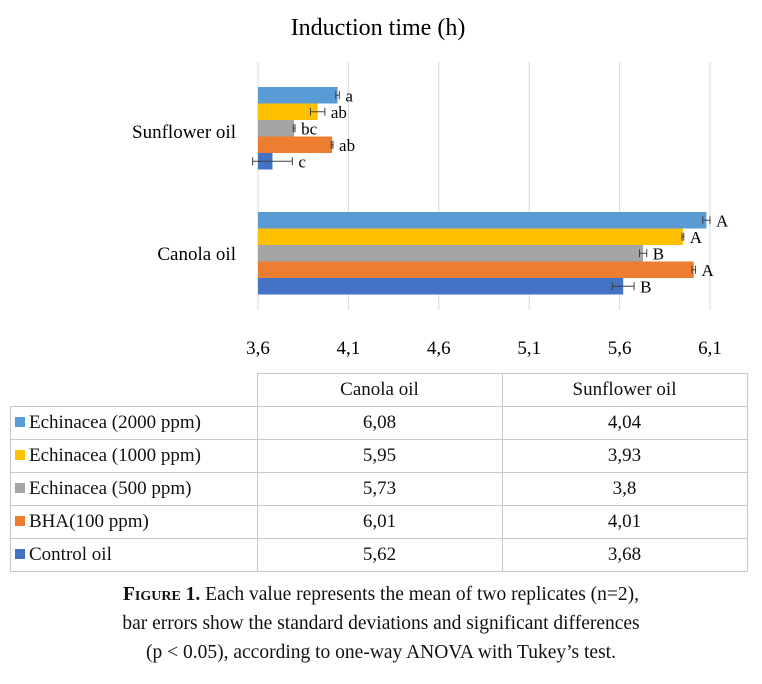 The height and width of the screenshot is (684, 762). Describe the element at coordinates (115, 422) in the screenshot. I see `legend-label: Echinacea (2000 ppm)` at that location.